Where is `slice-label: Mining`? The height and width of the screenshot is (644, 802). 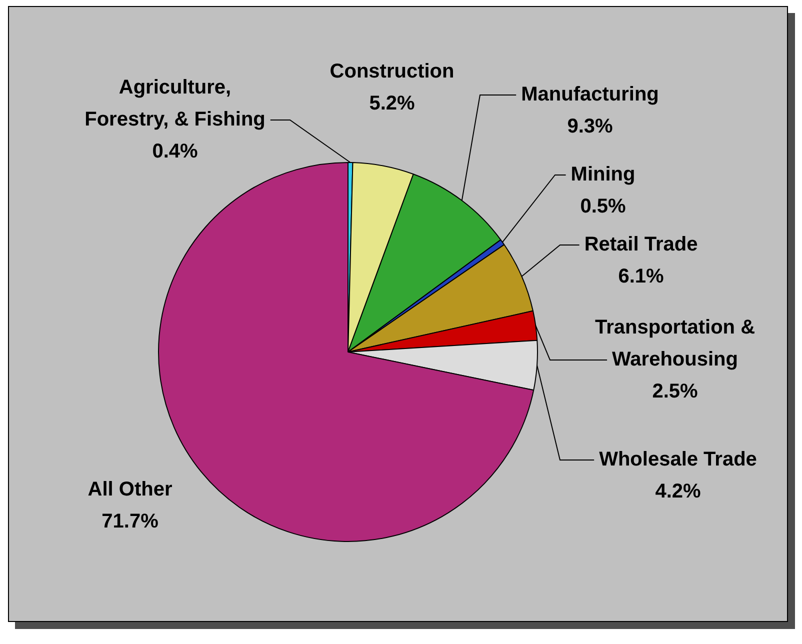
slice-label: Mining is located at coordinates (603, 175).